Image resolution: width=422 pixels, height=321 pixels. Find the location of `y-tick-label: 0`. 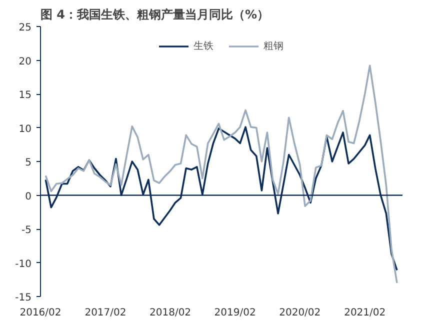

y-tick-label: 0 is located at coordinates (28, 196).